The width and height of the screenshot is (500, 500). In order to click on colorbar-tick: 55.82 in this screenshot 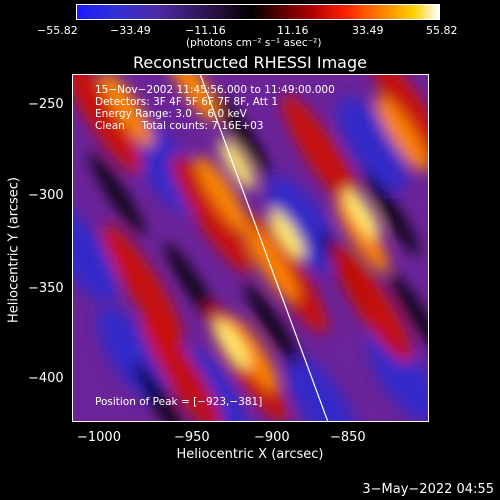, I will do `click(442, 30)`.